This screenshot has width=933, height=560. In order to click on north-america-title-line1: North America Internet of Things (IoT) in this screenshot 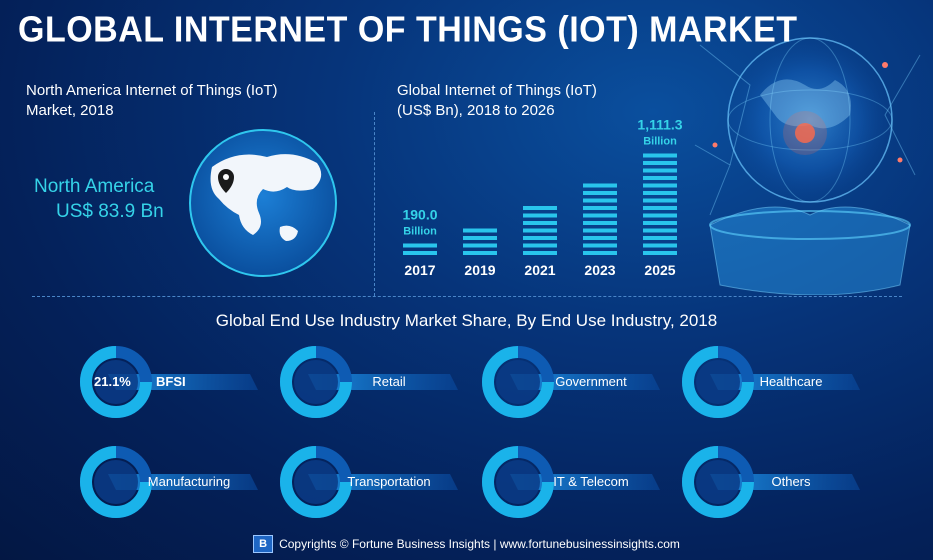, I will do `click(152, 90)`.